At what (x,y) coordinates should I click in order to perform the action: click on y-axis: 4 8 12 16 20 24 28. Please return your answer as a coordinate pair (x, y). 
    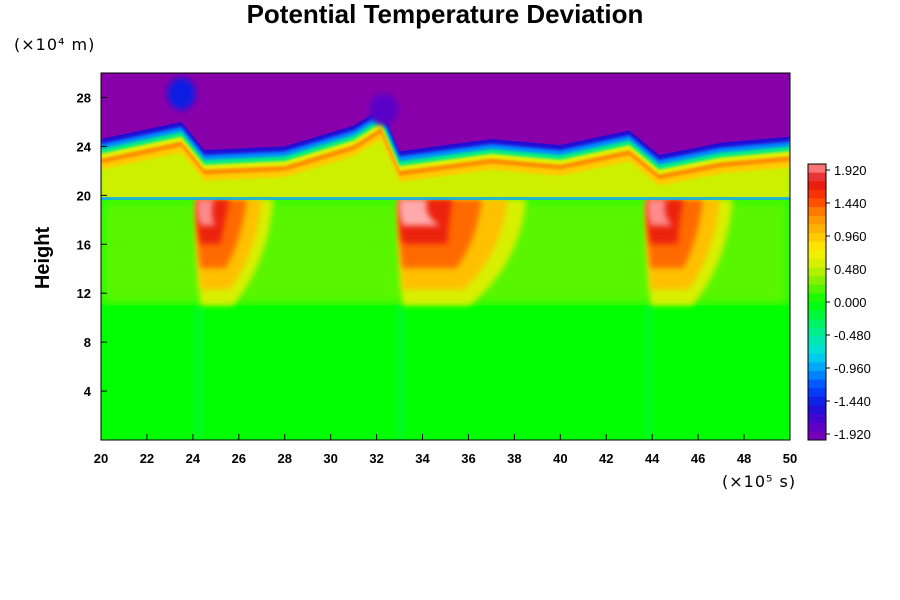
    Looking at the image, I should click on (92, 244).